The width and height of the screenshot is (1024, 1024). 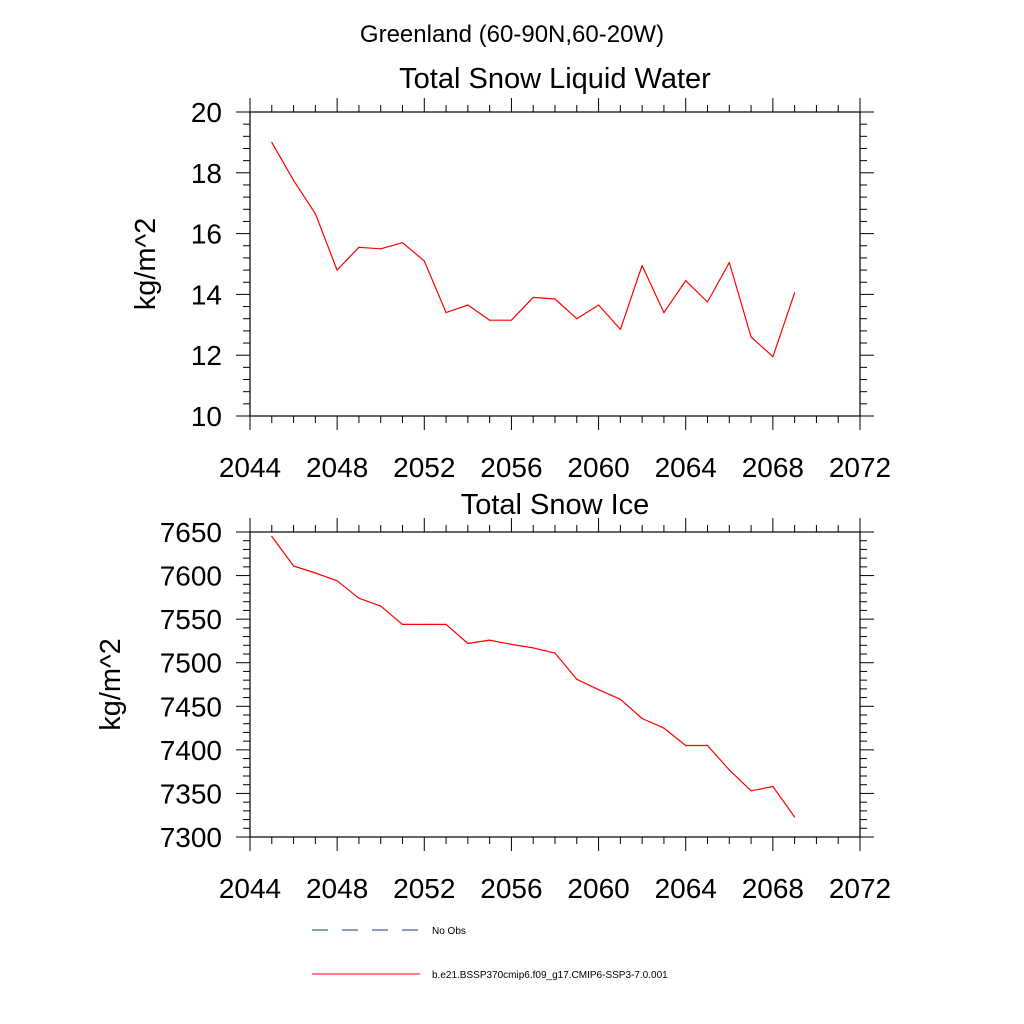 I want to click on y-tick-label: 16, so click(x=206, y=234).